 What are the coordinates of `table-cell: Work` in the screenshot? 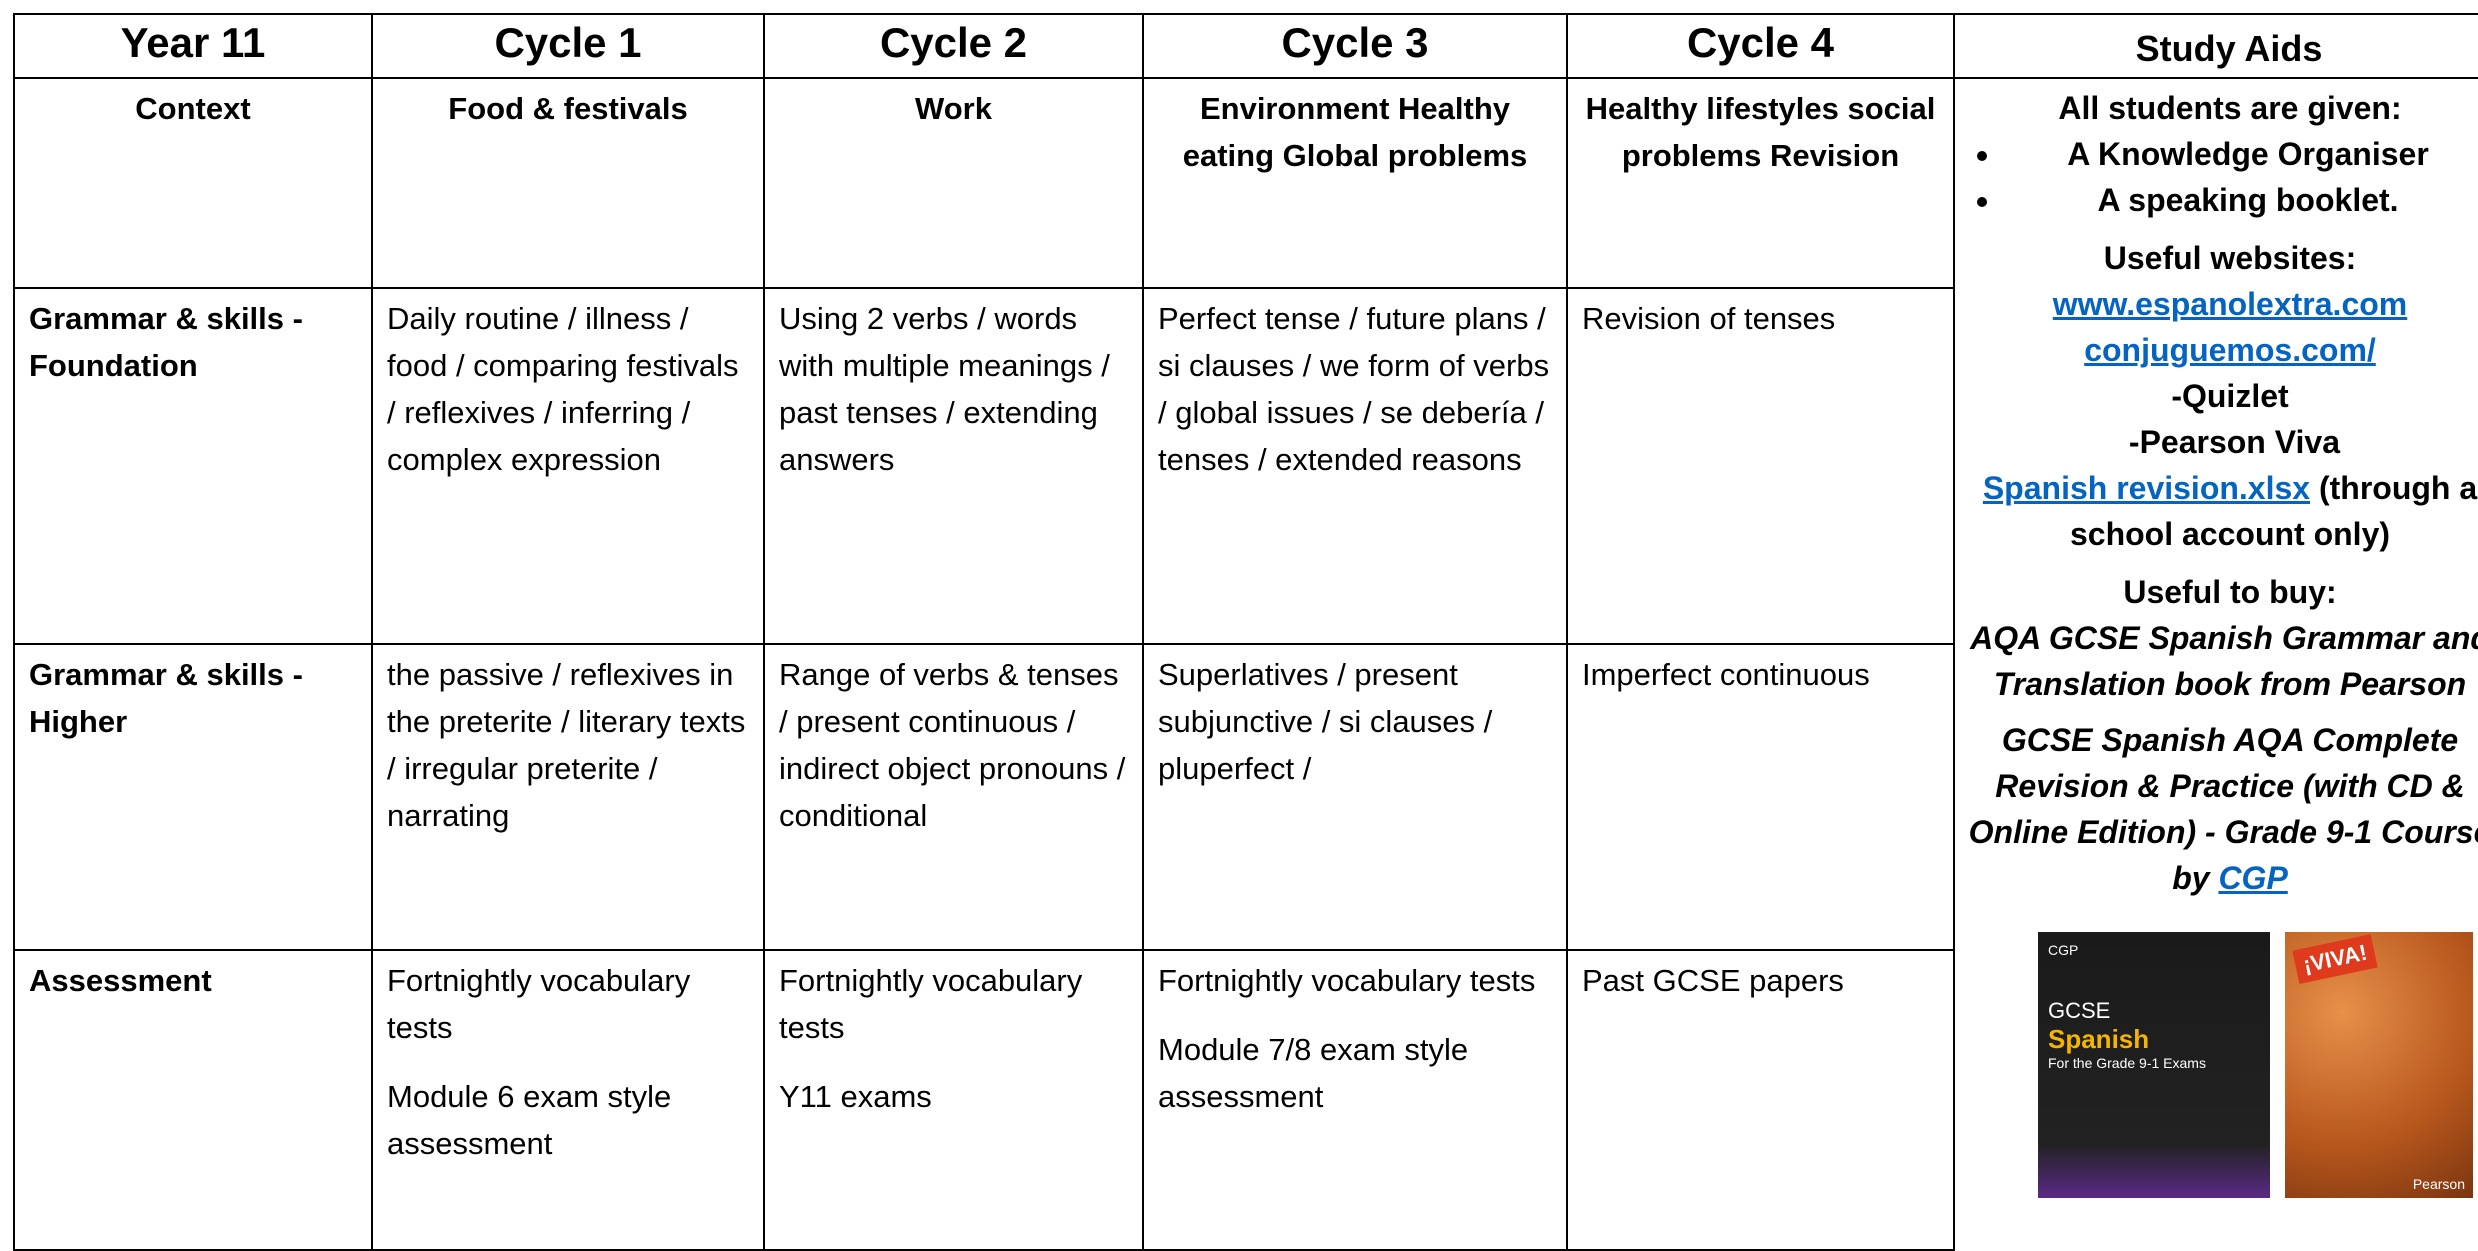 It's located at (953, 183).